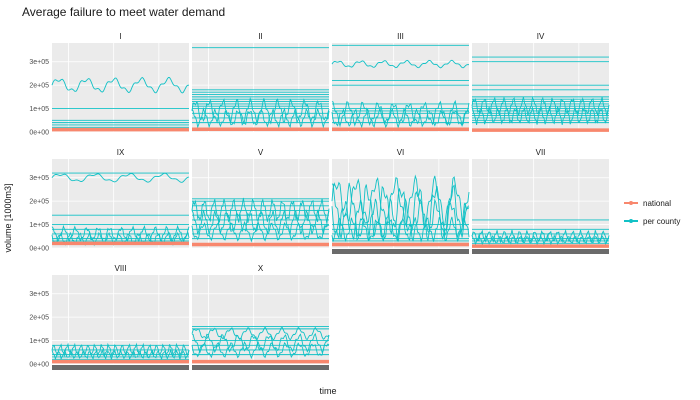 This screenshot has height=400, width=700. I want to click on legend-entry: per county, so click(661, 221).